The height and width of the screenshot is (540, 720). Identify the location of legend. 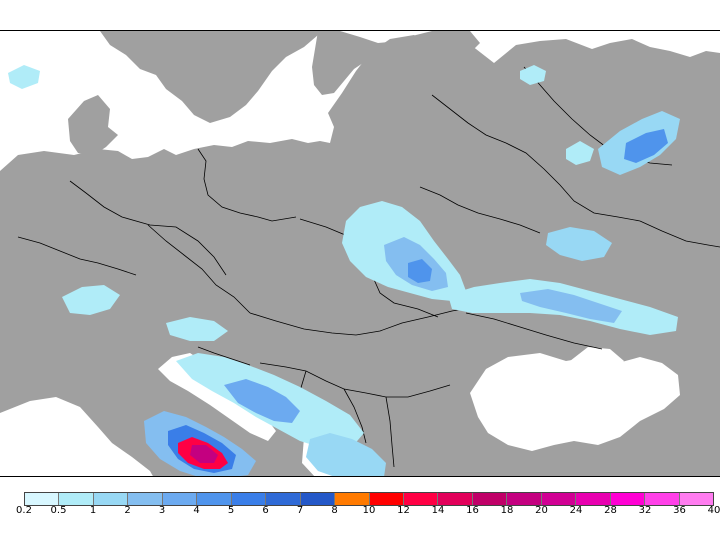
(369, 499).